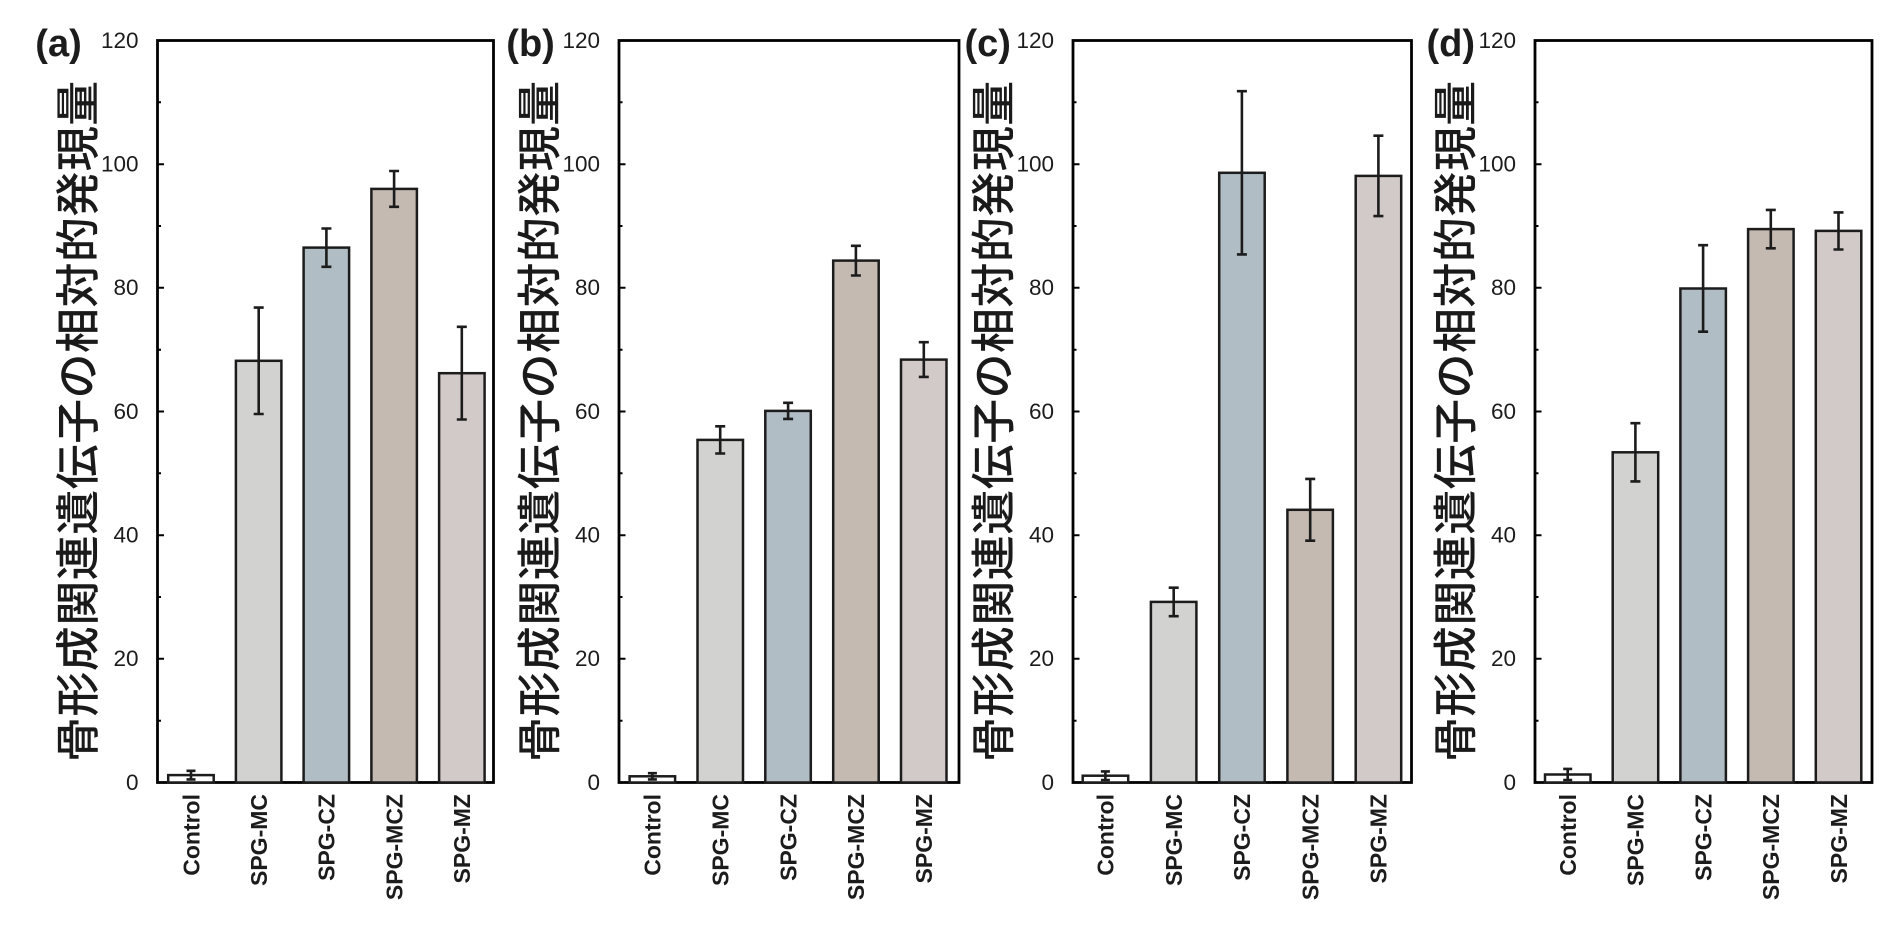 This screenshot has width=1896, height=926. Describe the element at coordinates (988, 44) in the screenshot. I see `svg-text: (c)` at that location.